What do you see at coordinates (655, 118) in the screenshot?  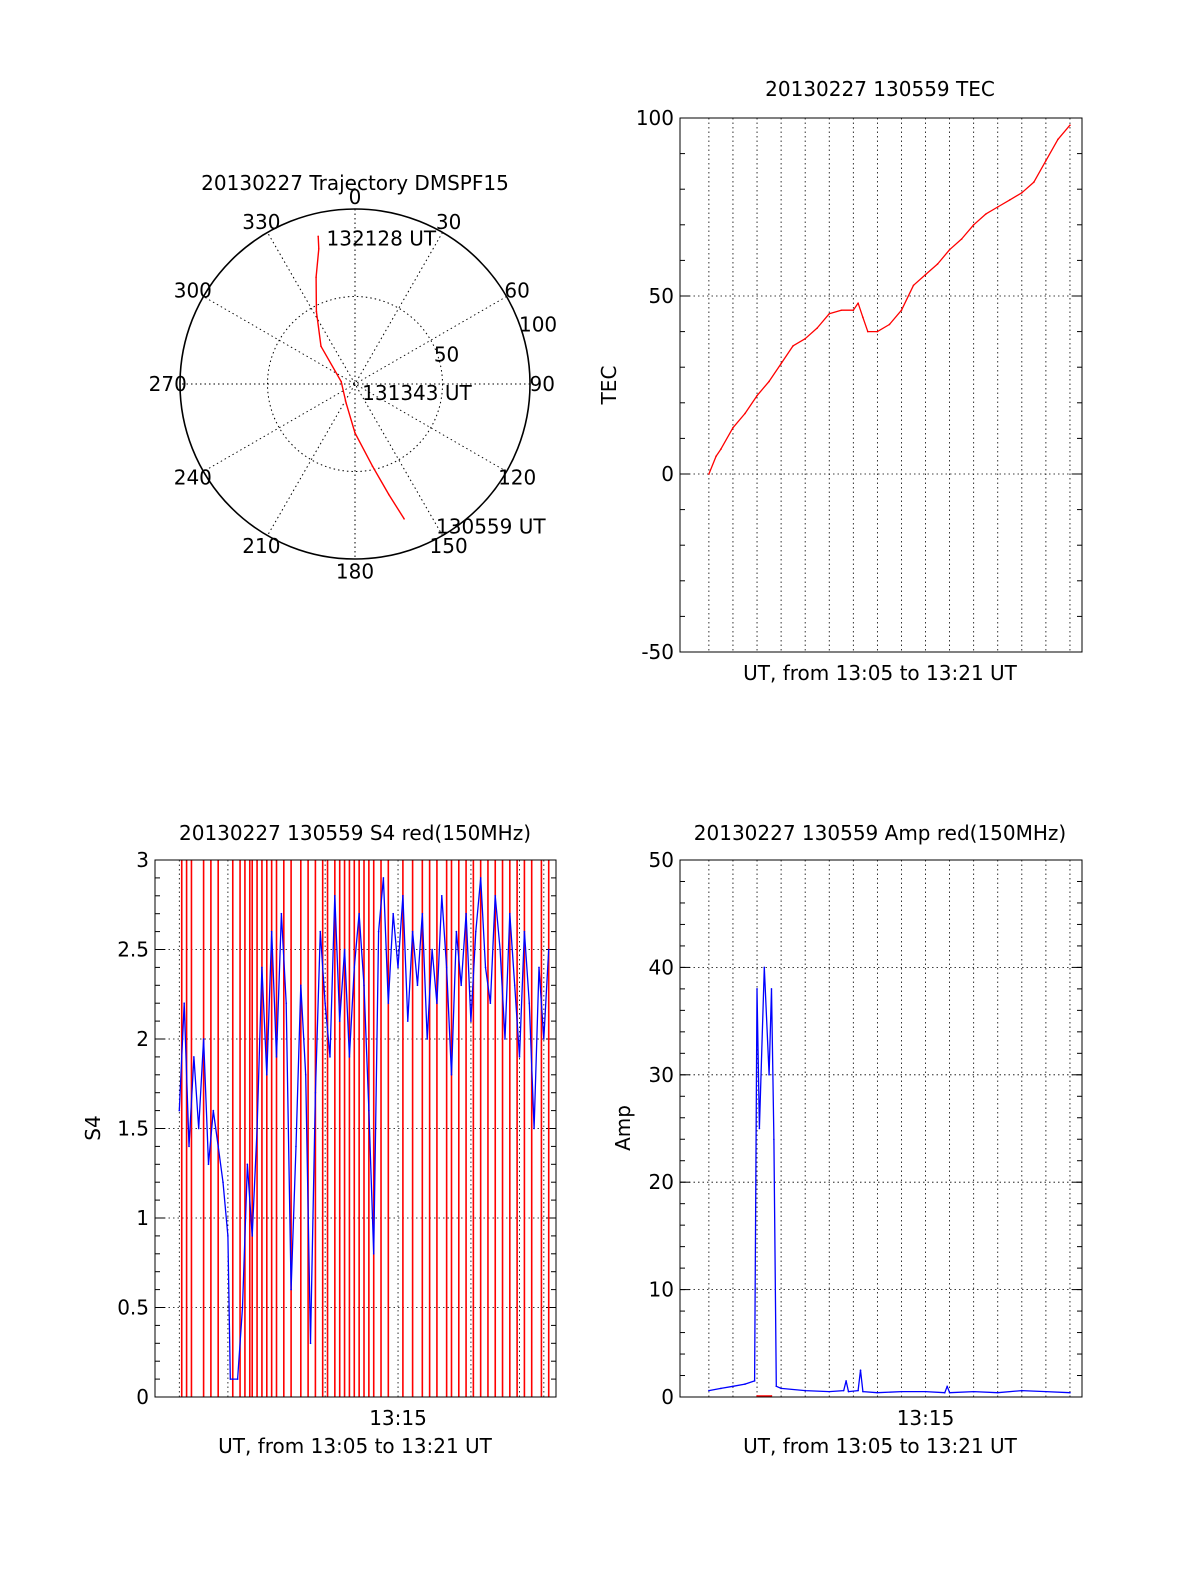 I see `tec-ytick-label-3: 100` at bounding box center [655, 118].